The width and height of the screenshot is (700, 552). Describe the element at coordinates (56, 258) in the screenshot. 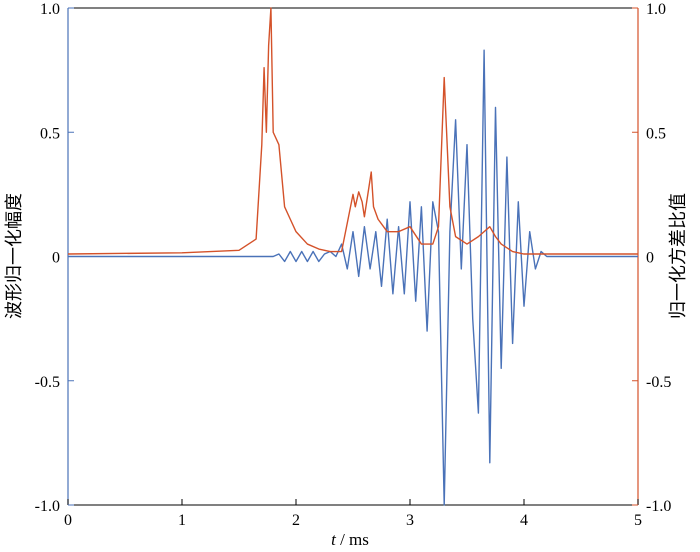

I see `left-y-tick-label: 0` at that location.